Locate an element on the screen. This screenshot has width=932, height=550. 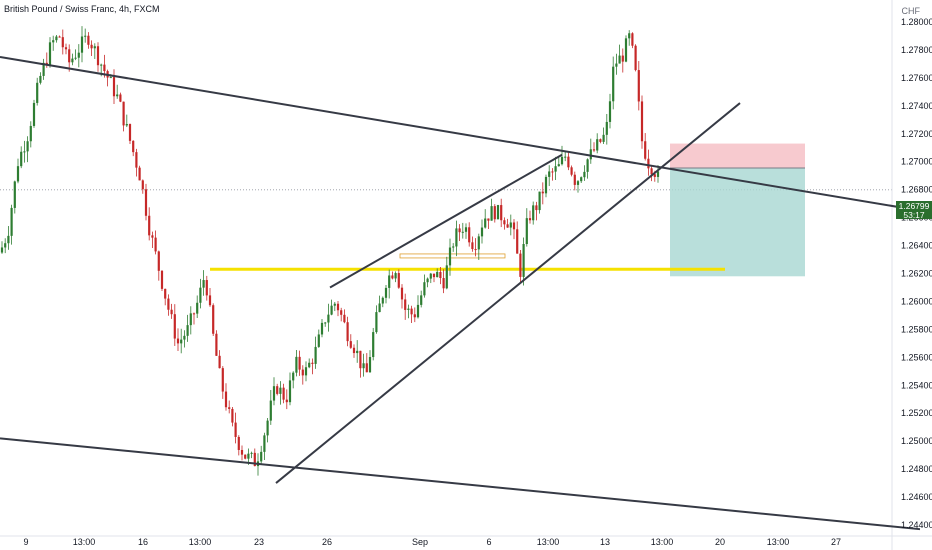
y-tick-label: 1.26800 is located at coordinates (916, 190).